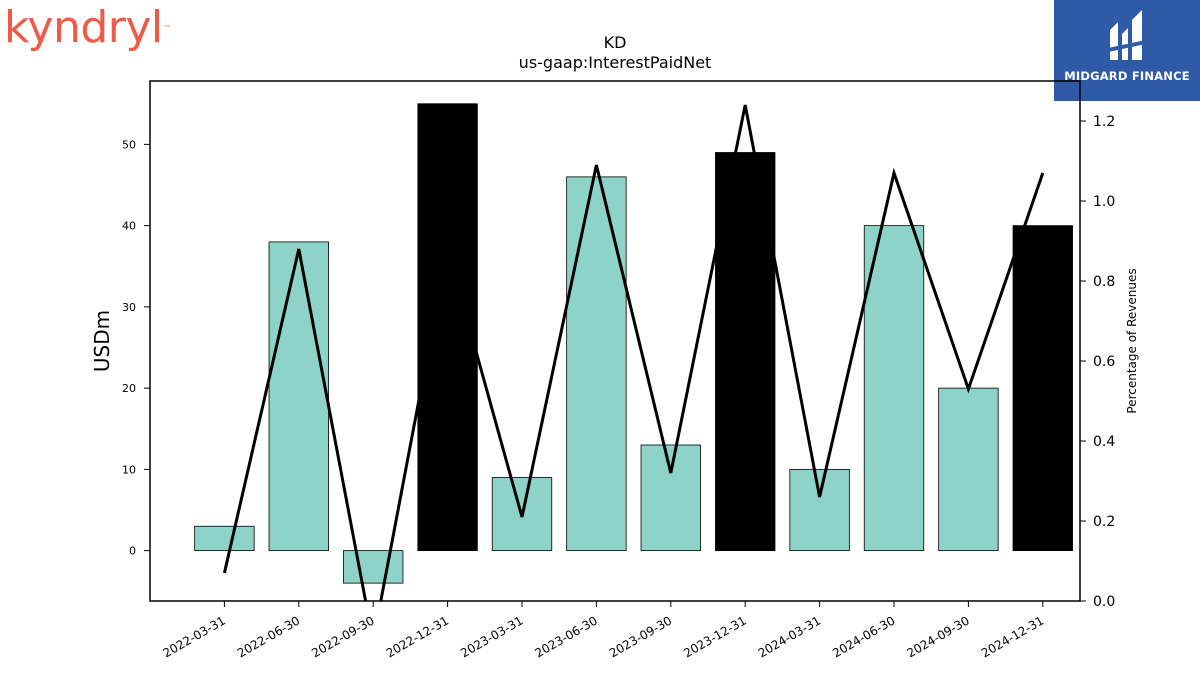 Image resolution: width=1200 pixels, height=675 pixels. I want to click on kyndryl-logo-text: kyndryl, so click(83, 27).